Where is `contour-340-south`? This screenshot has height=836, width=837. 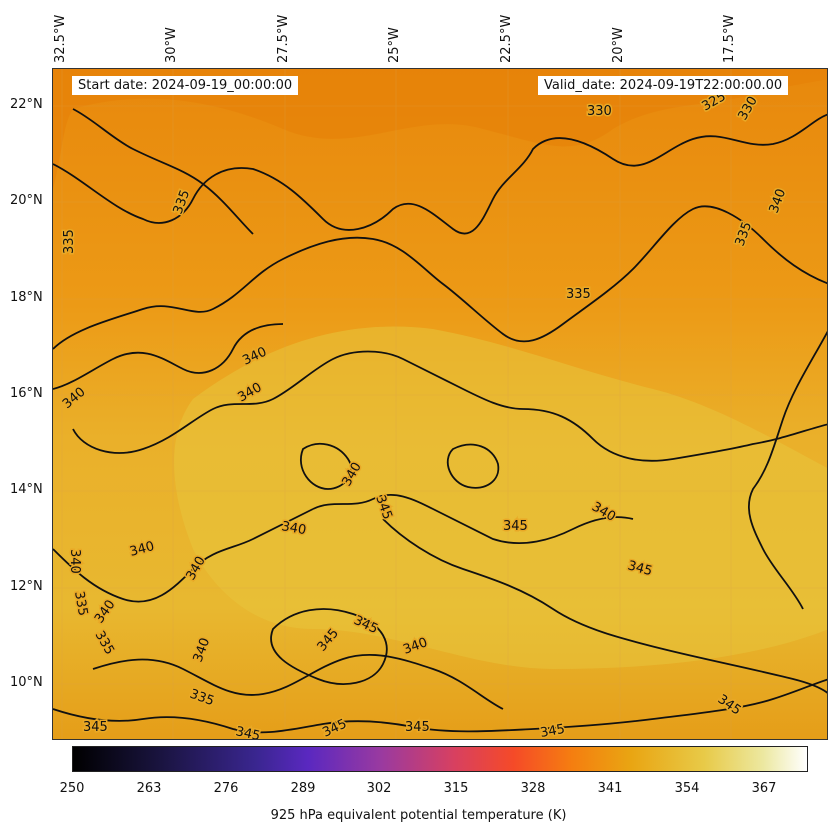
contour-340-south is located at coordinates (298, 681).